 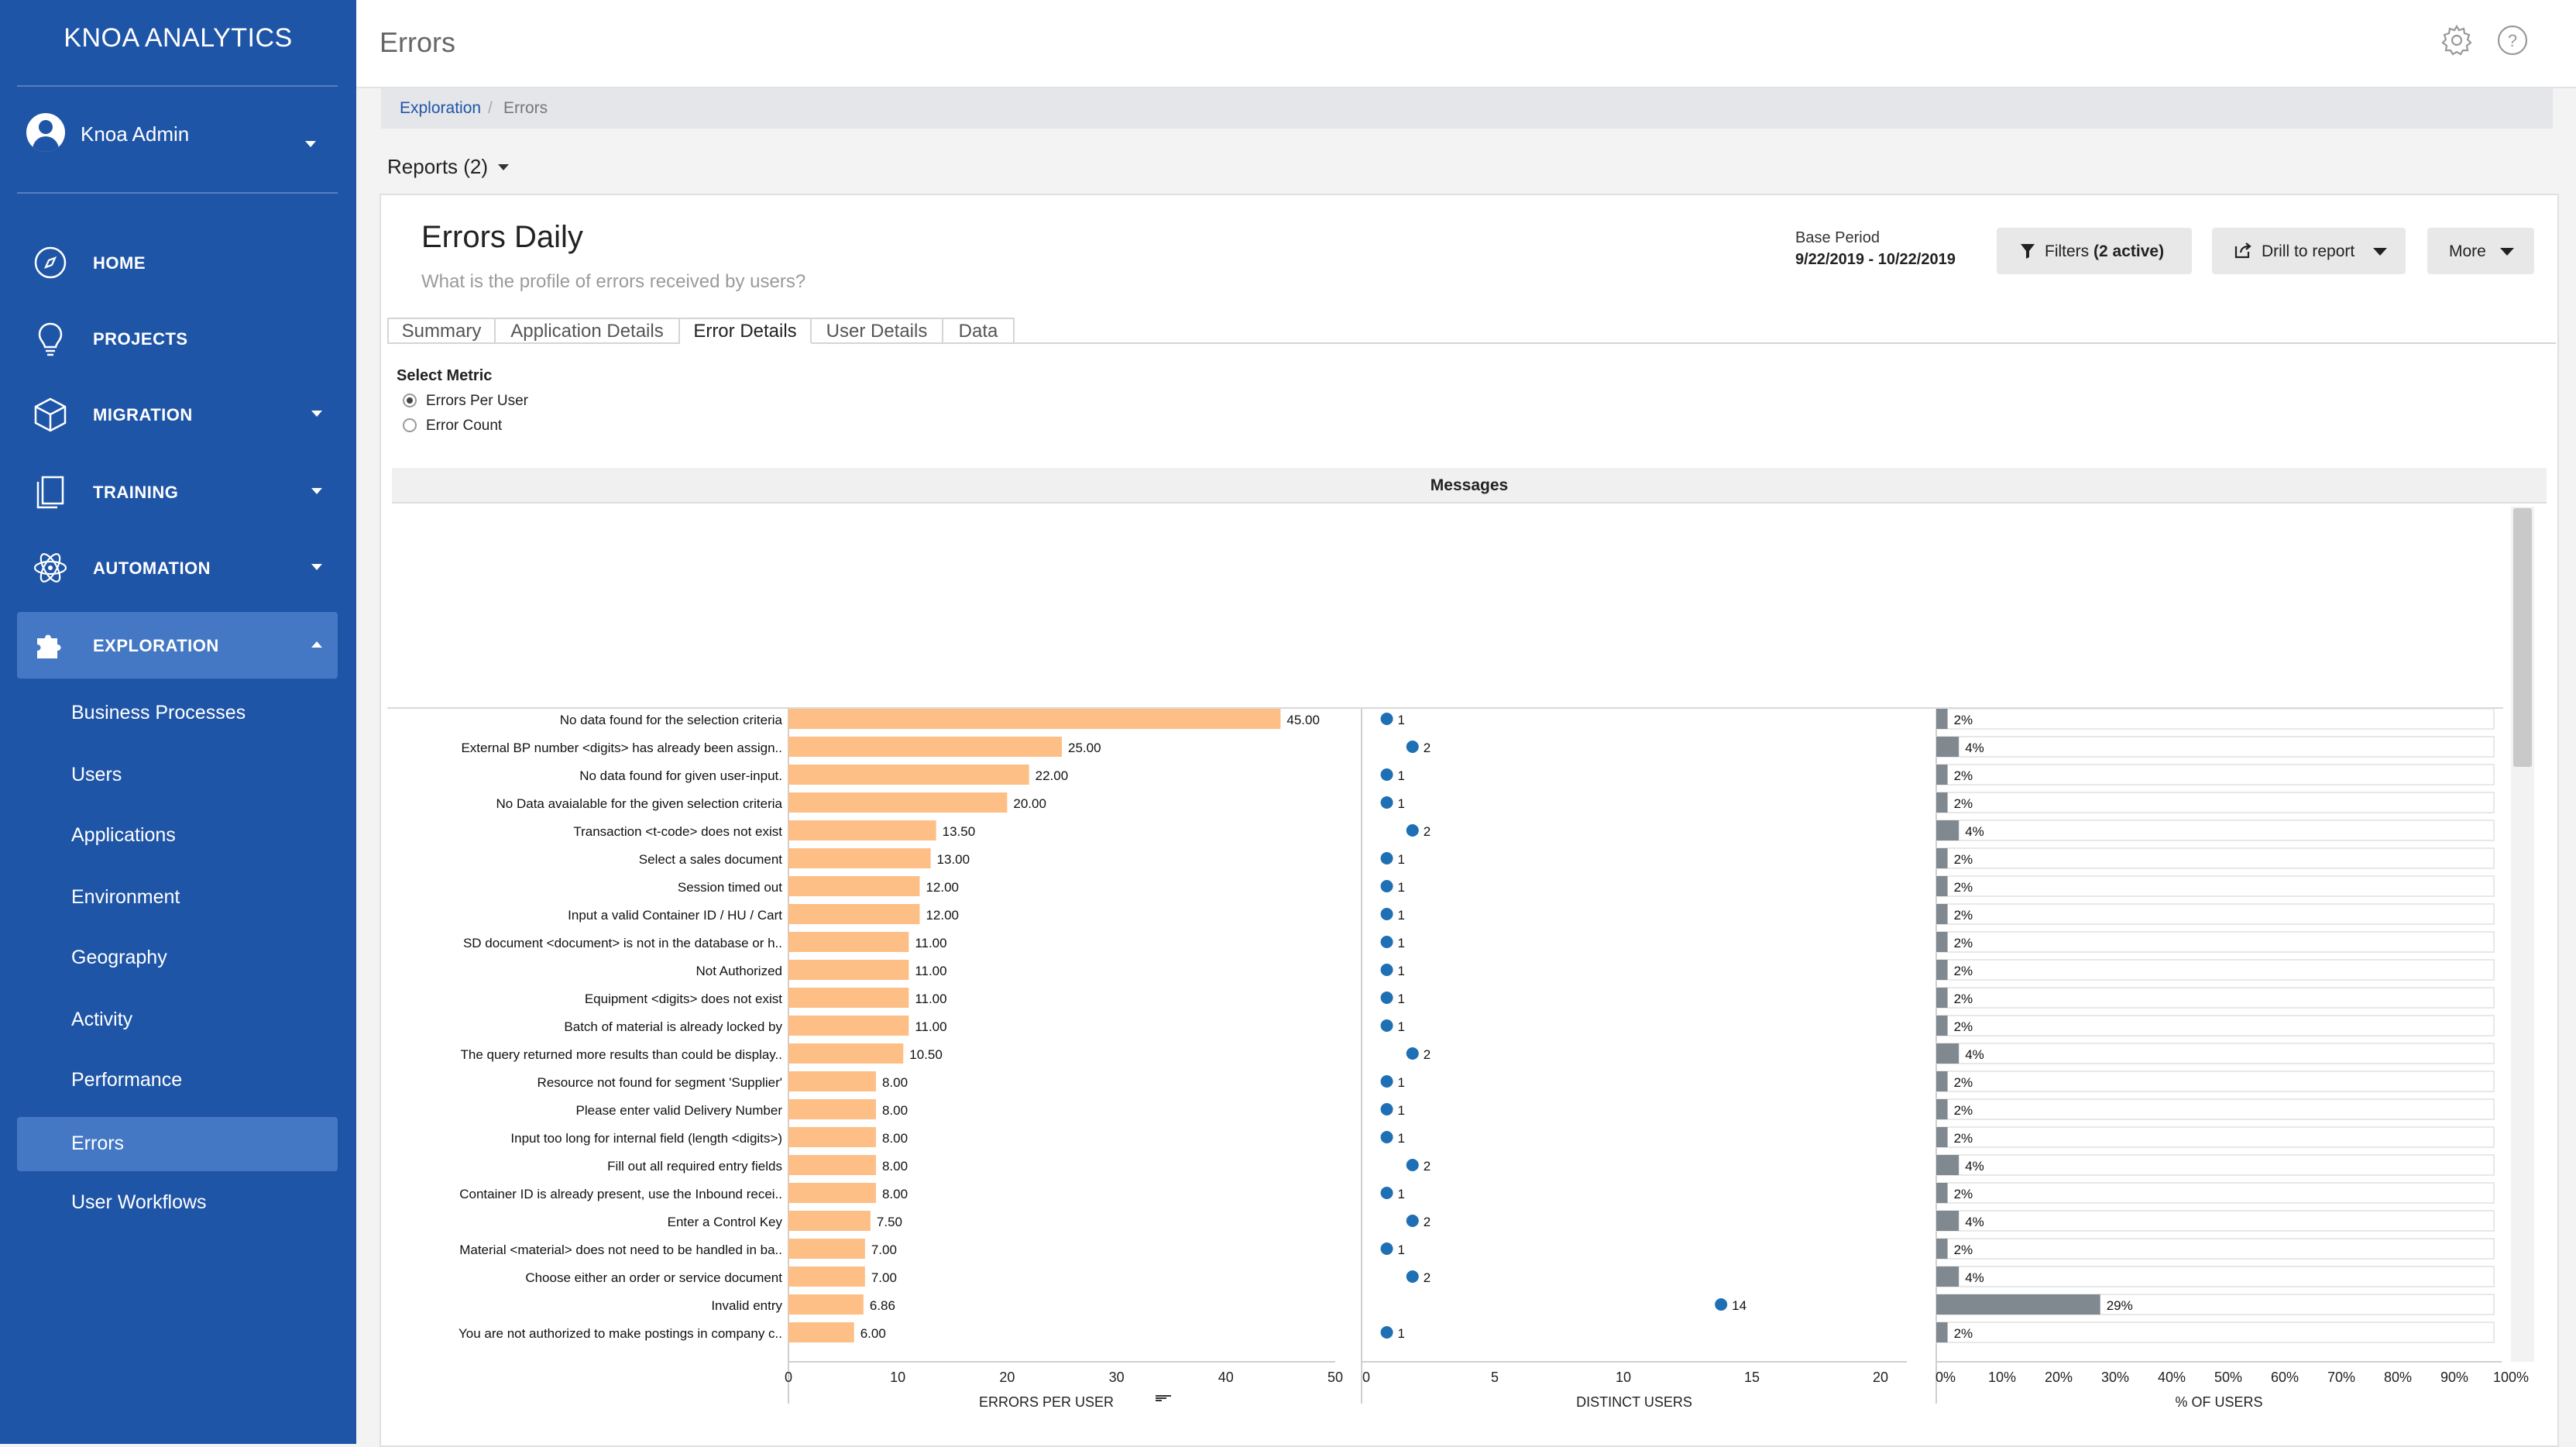 I want to click on category-label: Enter a Control Key, so click(x=725, y=1222).